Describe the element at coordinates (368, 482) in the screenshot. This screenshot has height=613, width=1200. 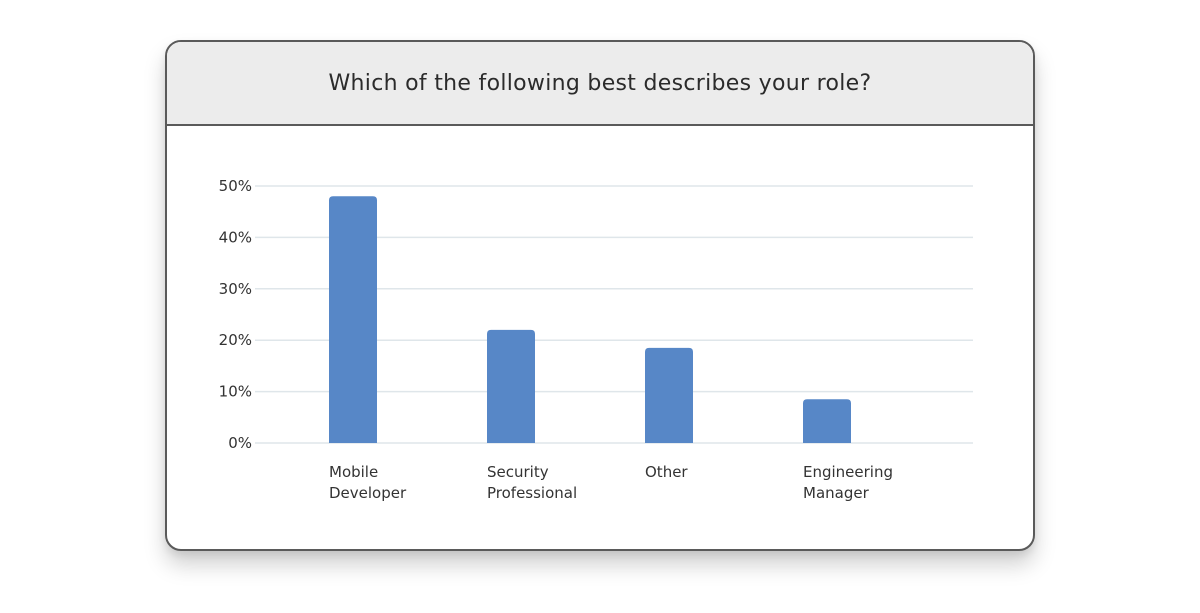
I see `x-category-label: Mobile Developer` at that location.